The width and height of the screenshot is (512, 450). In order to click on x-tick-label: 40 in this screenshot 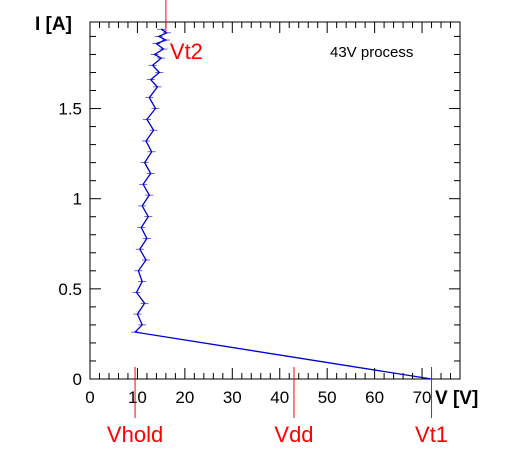, I will do `click(279, 397)`.